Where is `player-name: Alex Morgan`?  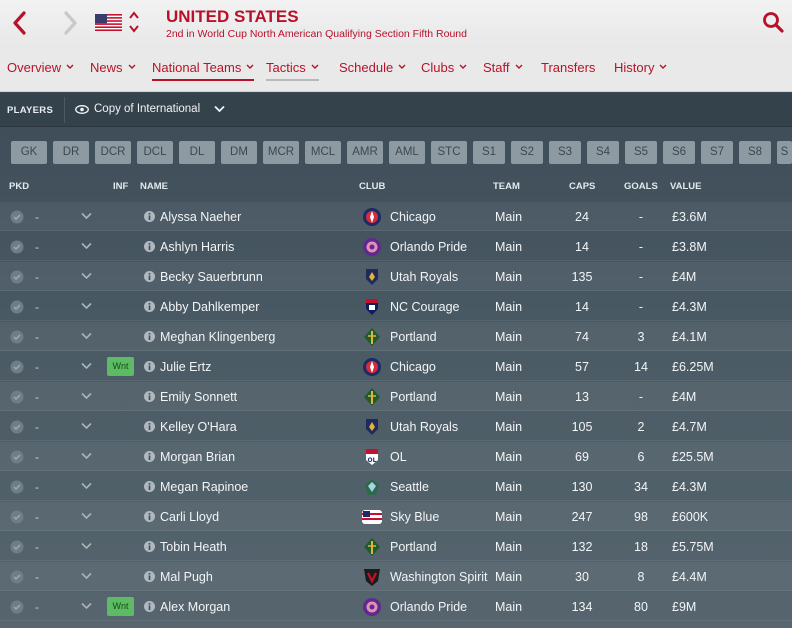
player-name: Alex Morgan is located at coordinates (195, 607).